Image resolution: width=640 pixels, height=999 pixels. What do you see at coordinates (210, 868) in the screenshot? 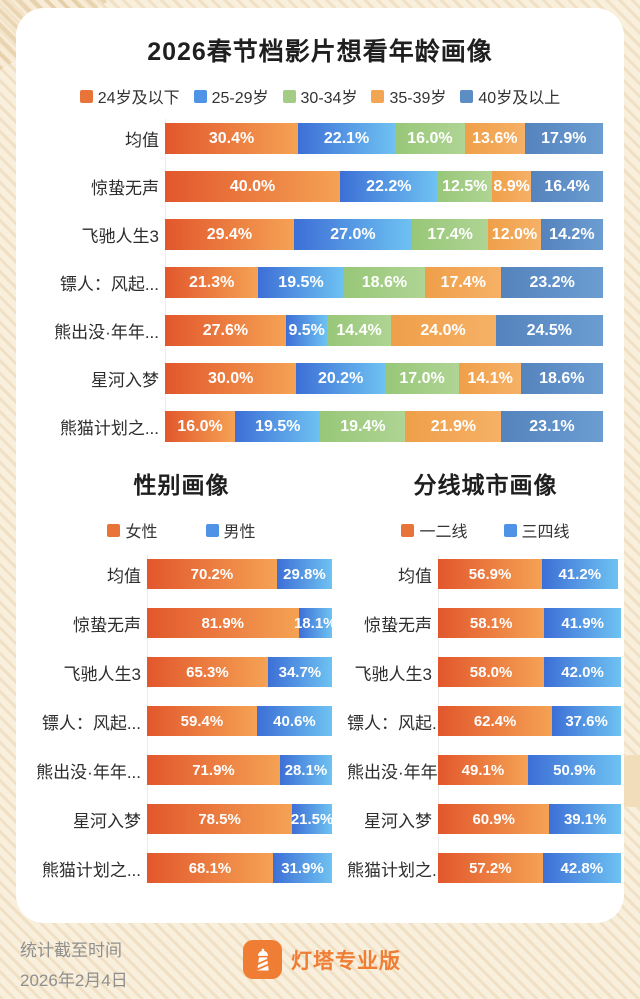
I see `bar-segment: 68.1%` at bounding box center [210, 868].